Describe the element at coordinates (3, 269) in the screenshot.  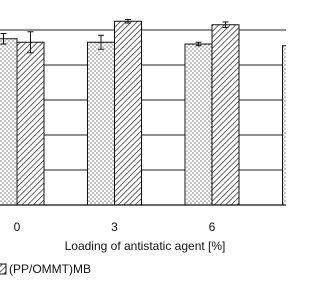
I see `legend-swatch` at that location.